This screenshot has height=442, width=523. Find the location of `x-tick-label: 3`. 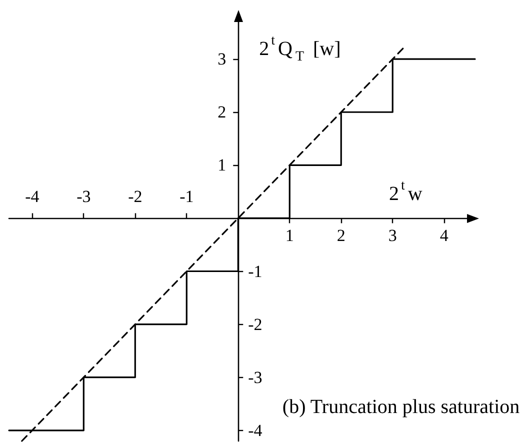

x-tick-label: 3 is located at coordinates (392, 236).